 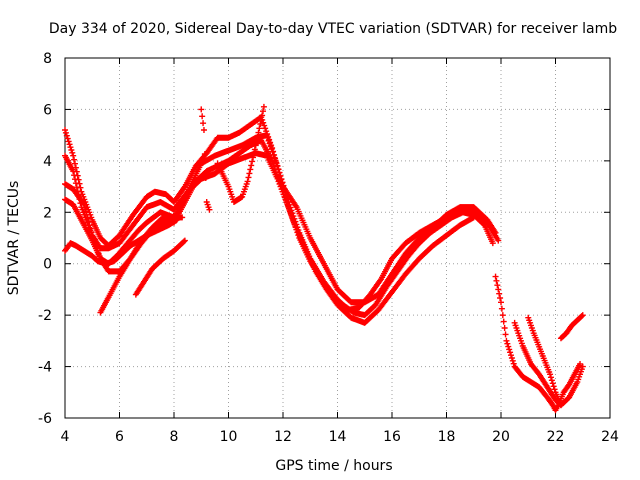 I want to click on x-axis-label: GPS time / hours, so click(x=333, y=466).